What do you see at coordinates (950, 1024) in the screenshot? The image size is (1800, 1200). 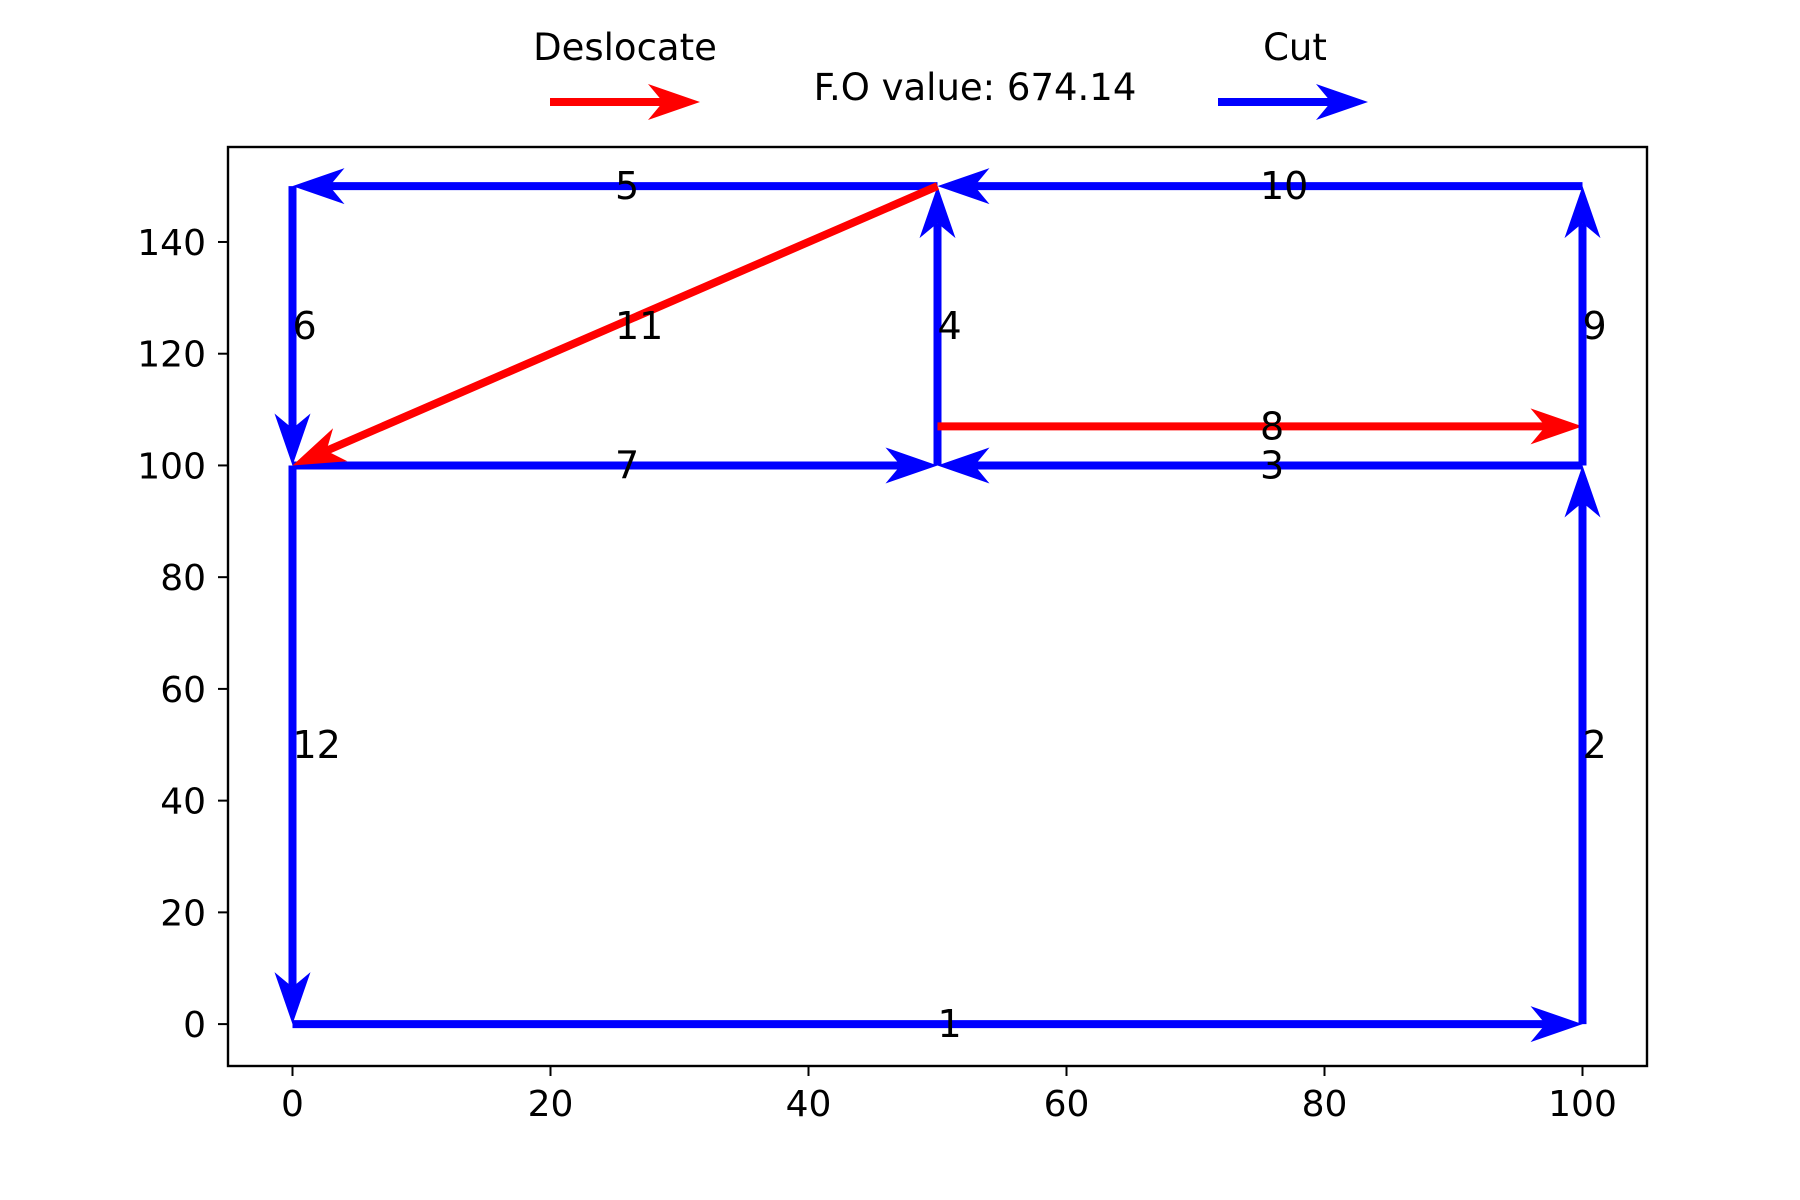 I see `edge-label-1: 1` at bounding box center [950, 1024].